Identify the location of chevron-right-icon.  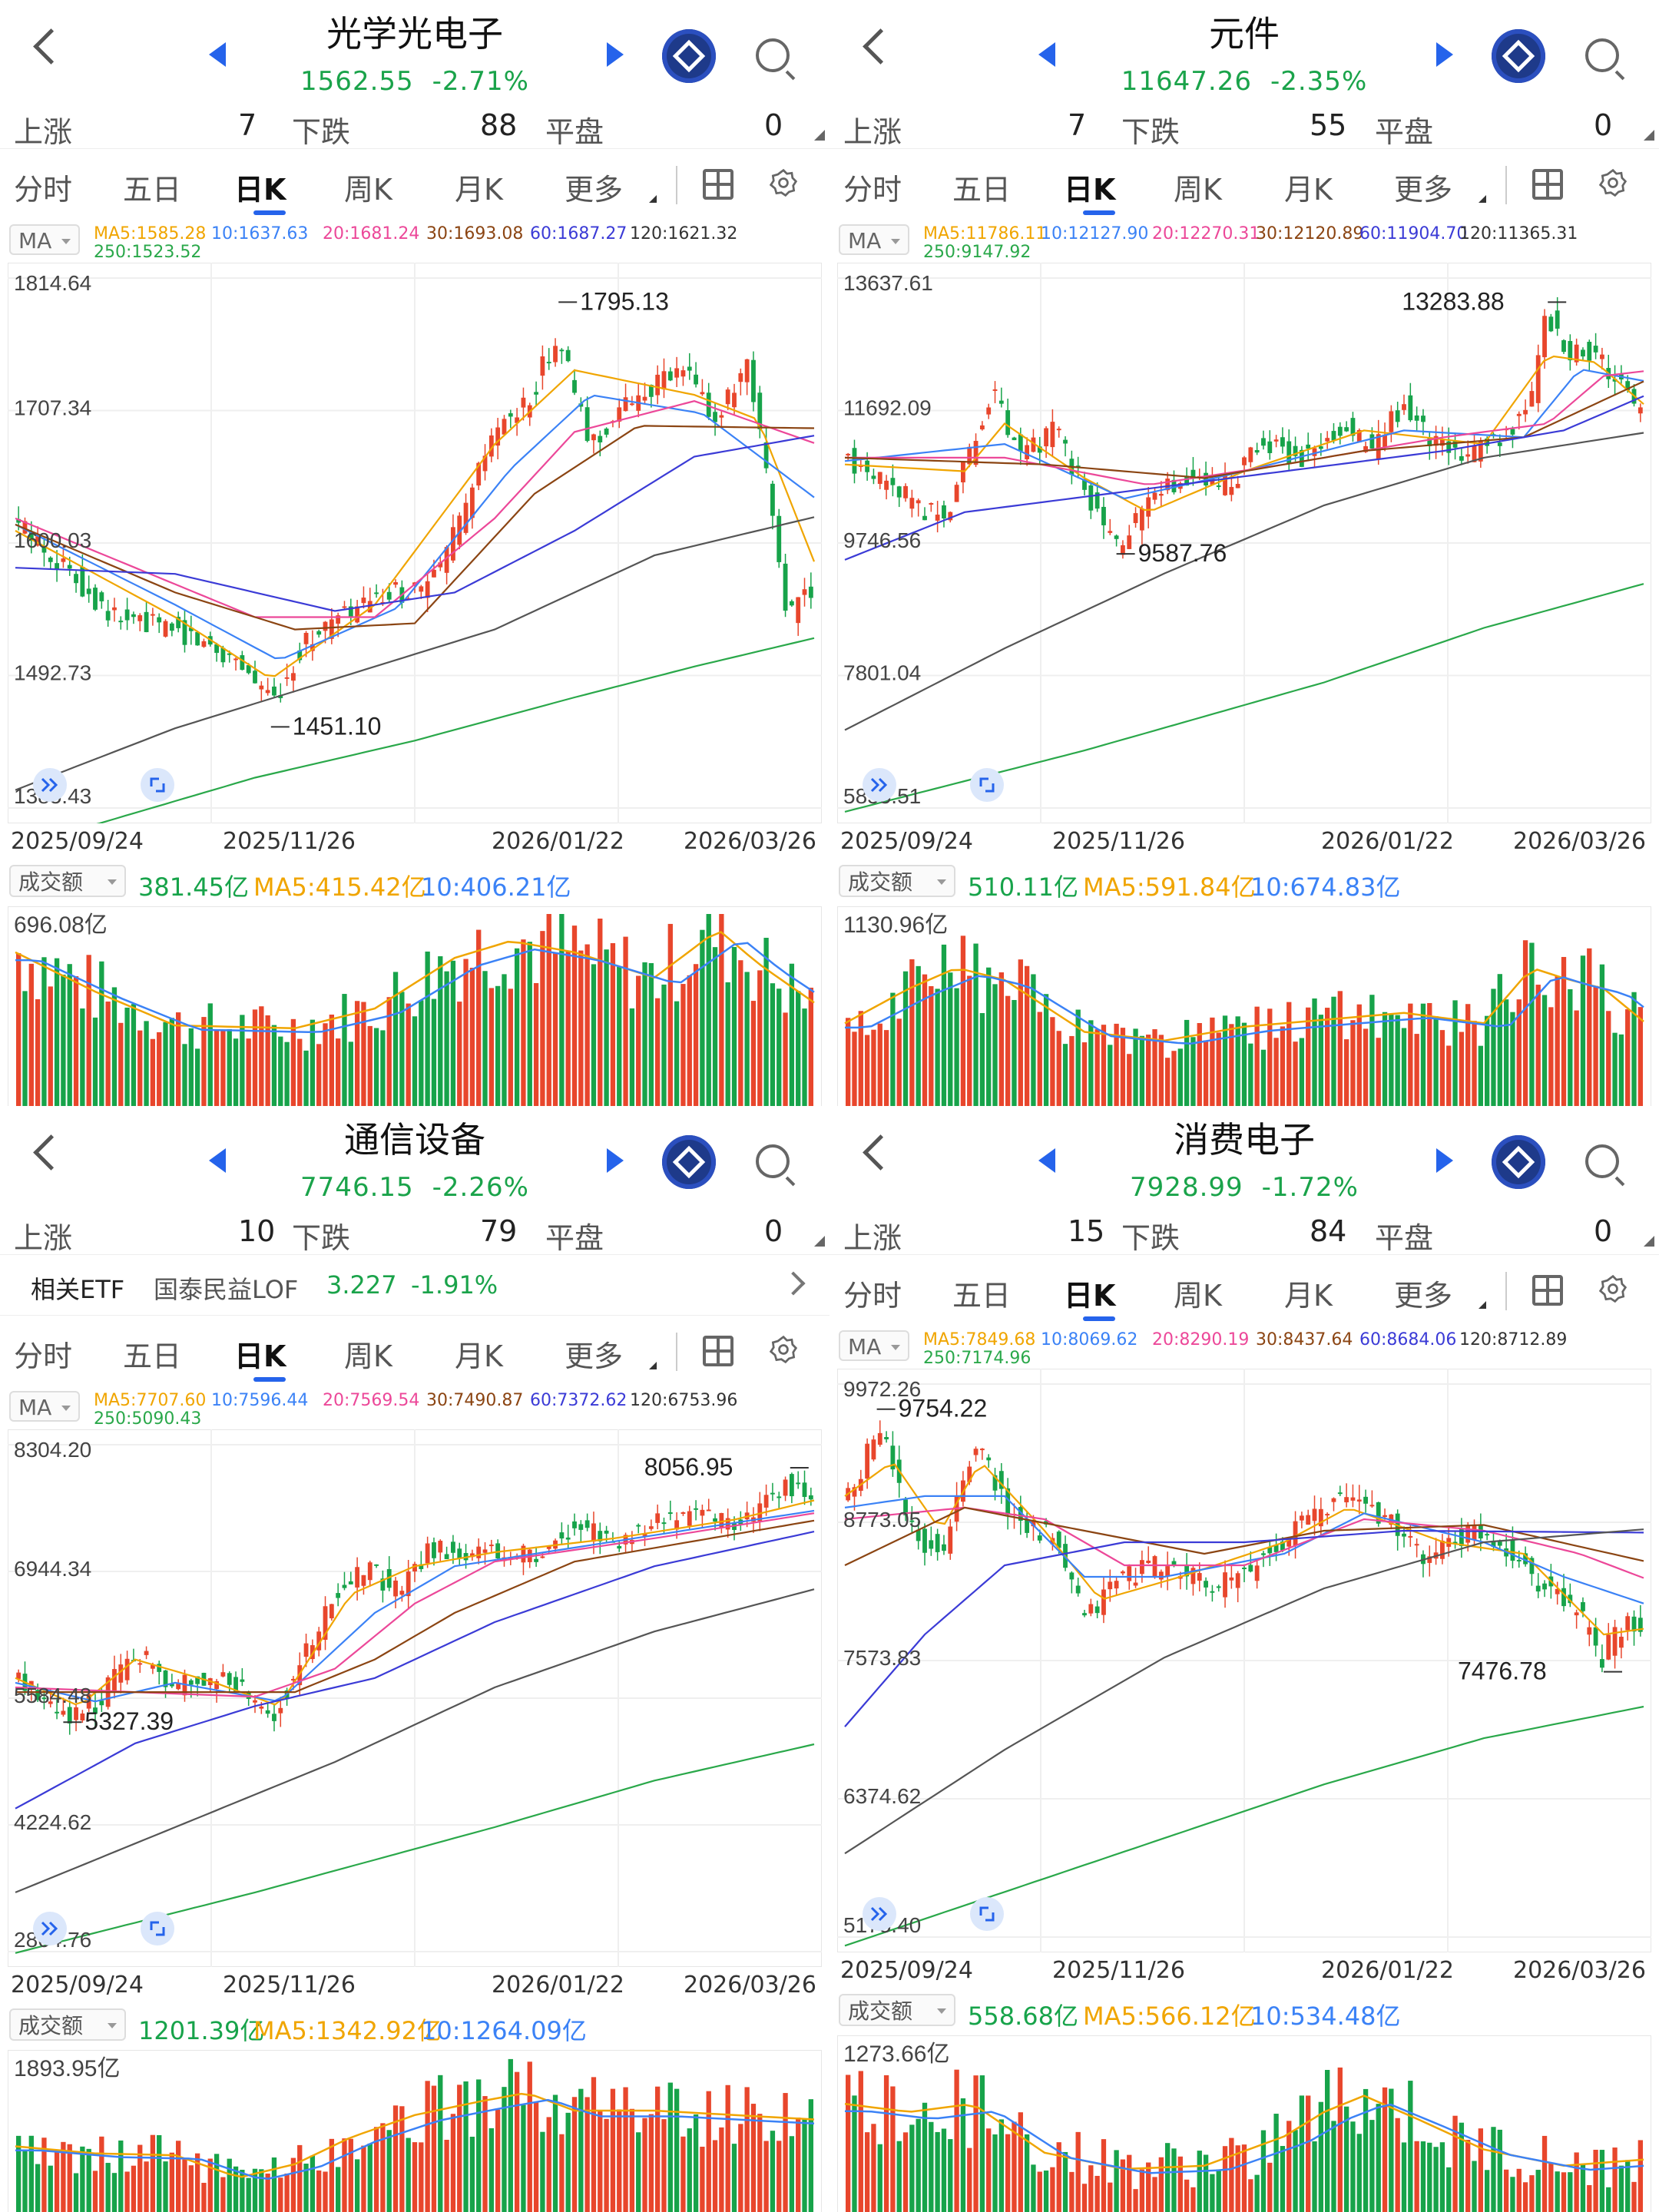
(793, 1283).